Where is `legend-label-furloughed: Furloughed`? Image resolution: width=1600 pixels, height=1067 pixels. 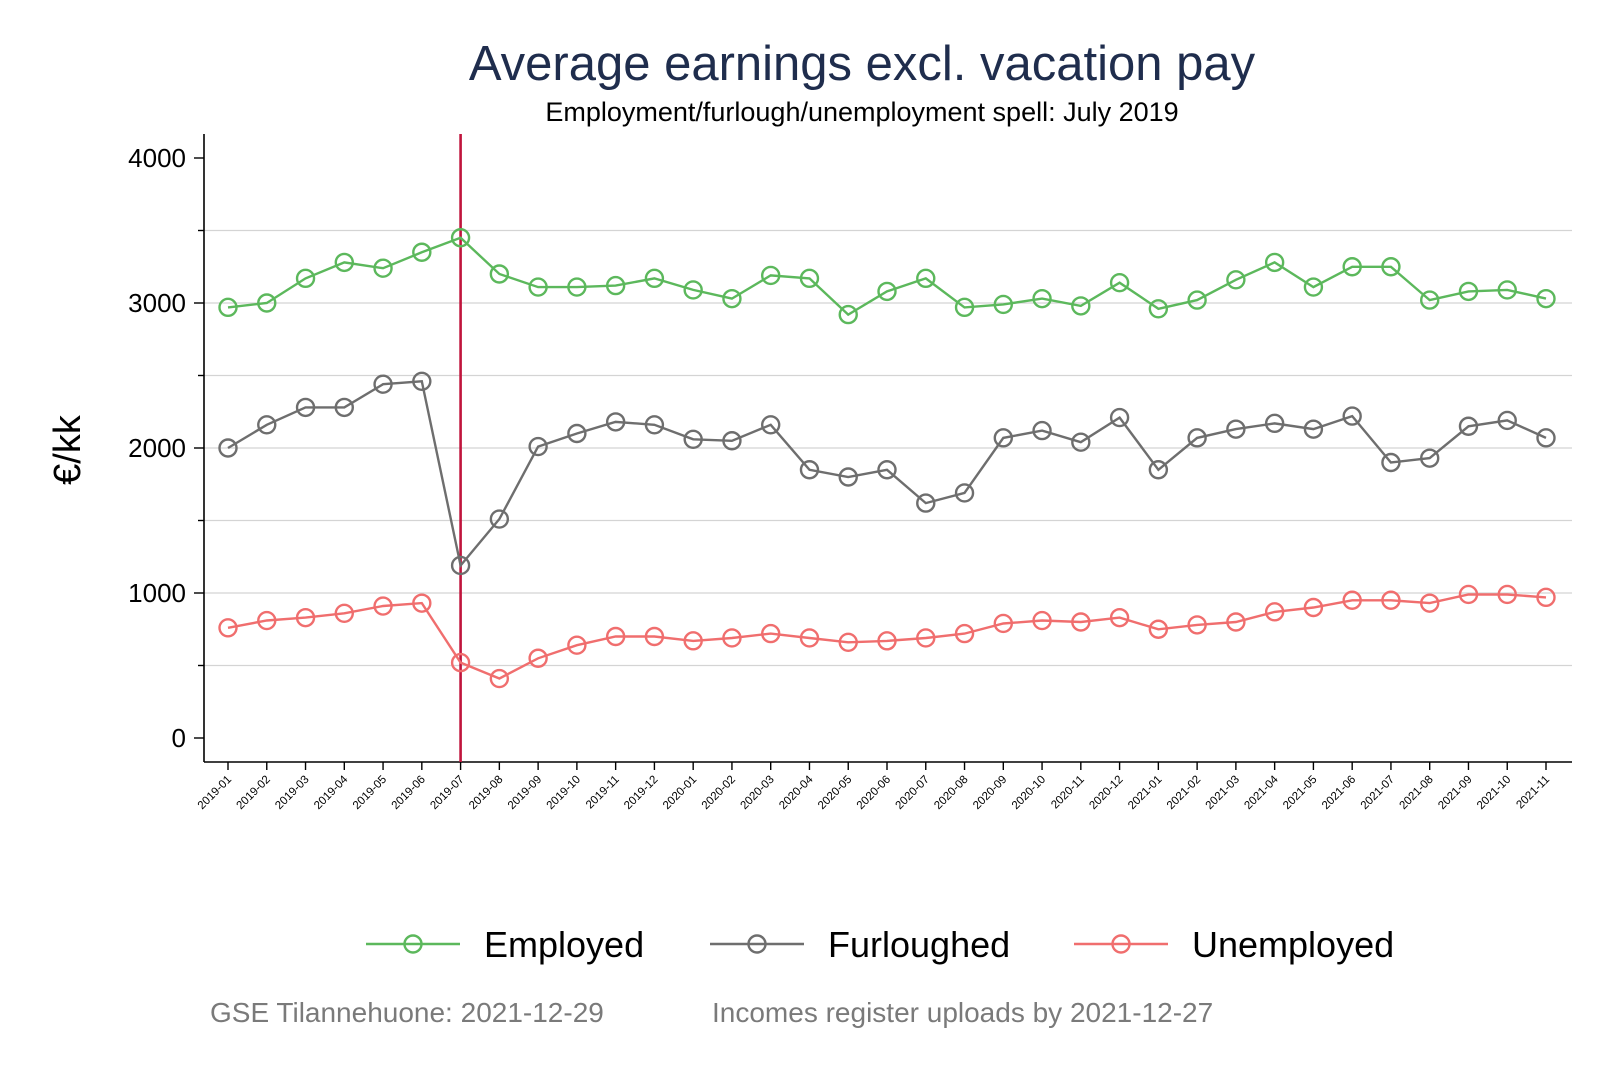 legend-label-furloughed: Furloughed is located at coordinates (919, 944).